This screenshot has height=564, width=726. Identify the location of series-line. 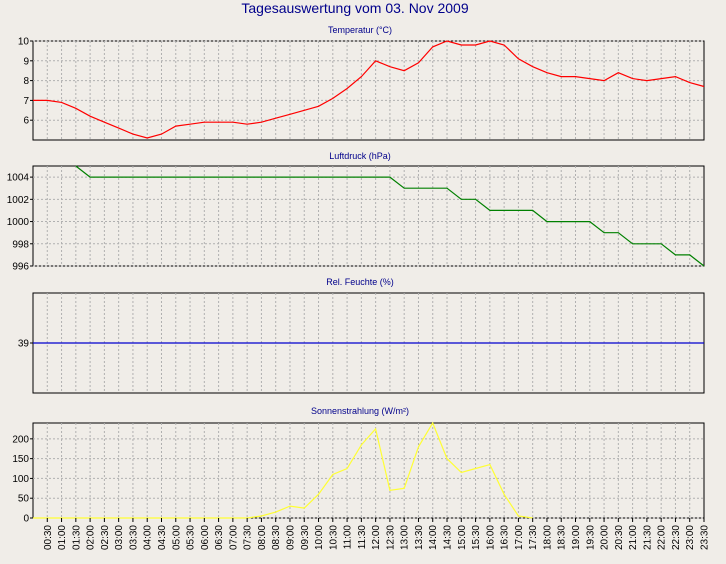
(283, 470).